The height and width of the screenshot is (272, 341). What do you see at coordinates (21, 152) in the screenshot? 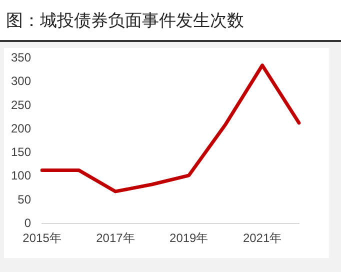
I see `y-tick-label: 150` at bounding box center [21, 152].